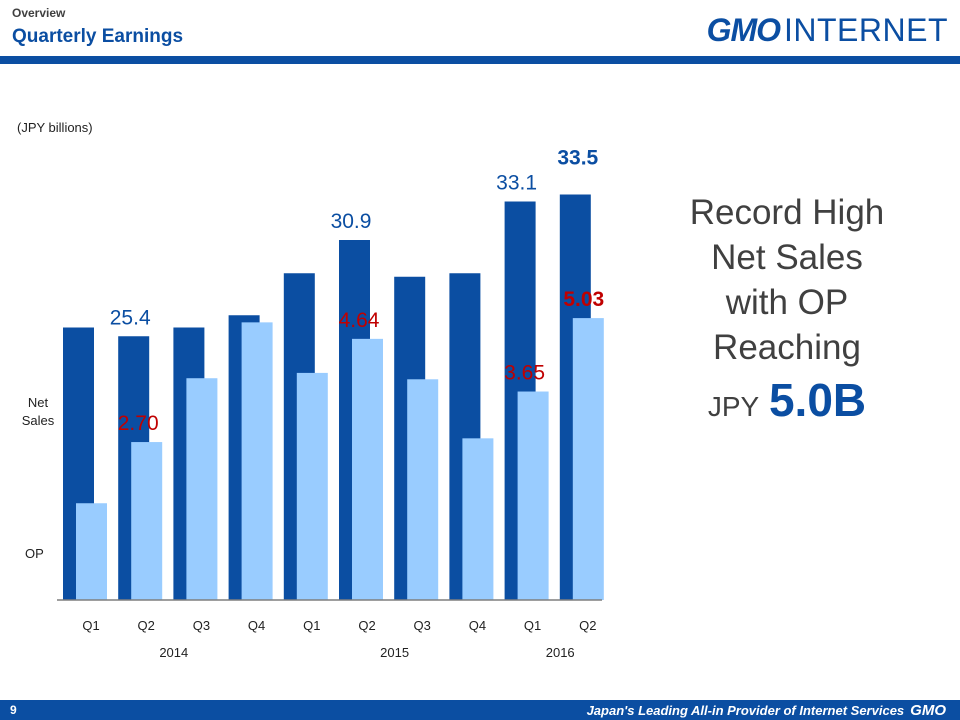  Describe the element at coordinates (787, 302) in the screenshot. I see `headline-line-3: with OP` at that location.